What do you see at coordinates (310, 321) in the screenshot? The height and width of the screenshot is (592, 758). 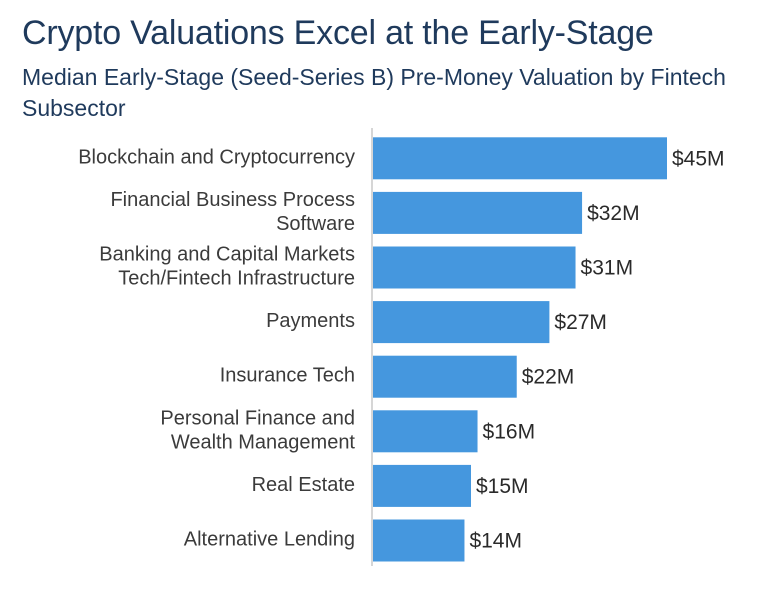 I see `category-label-4: Payments` at bounding box center [310, 321].